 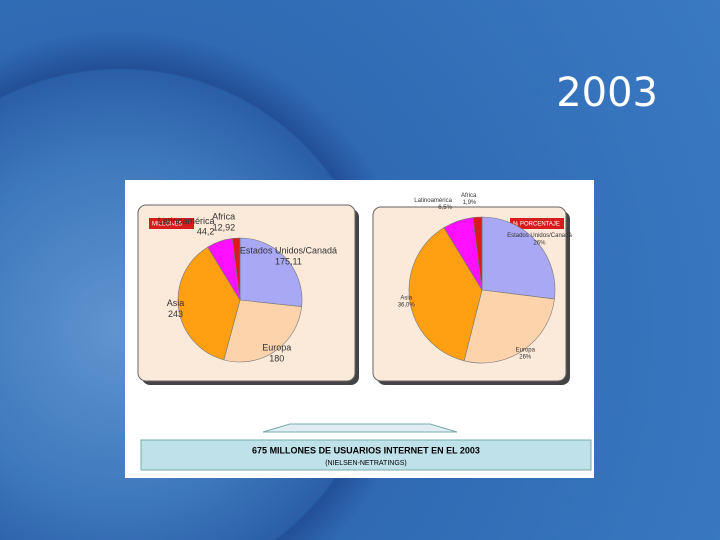 I want to click on value-label: 12,92, so click(x=224, y=227).